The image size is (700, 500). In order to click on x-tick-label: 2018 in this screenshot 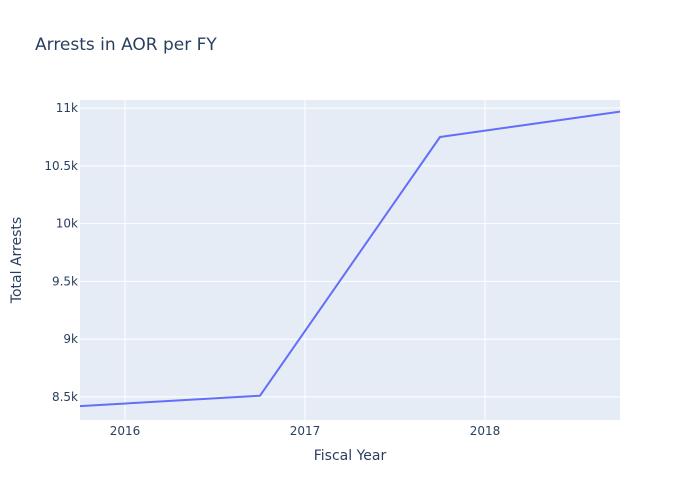, I will do `click(485, 431)`.